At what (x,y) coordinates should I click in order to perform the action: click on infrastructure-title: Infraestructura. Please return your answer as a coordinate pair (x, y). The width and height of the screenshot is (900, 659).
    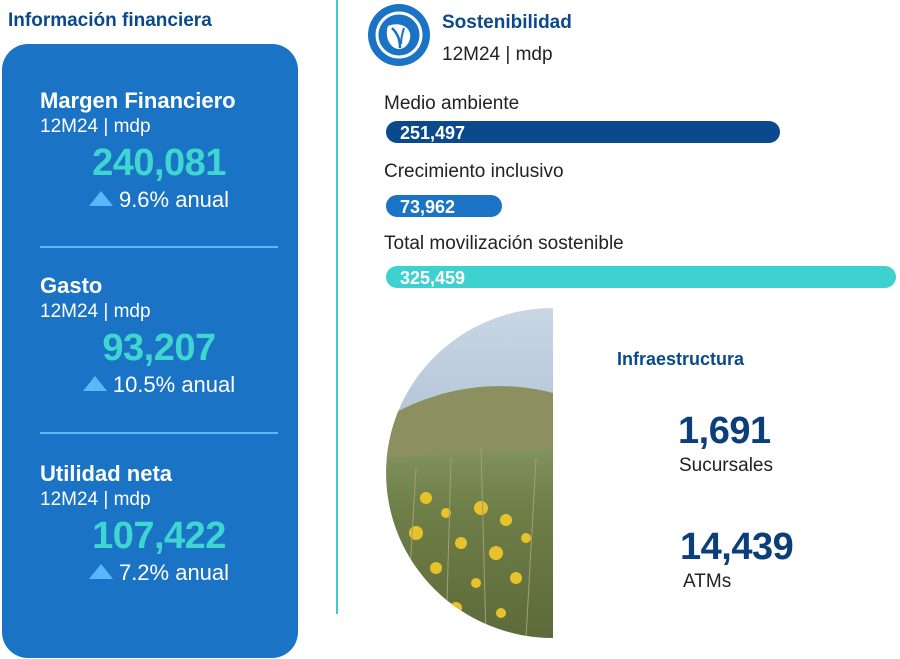
    Looking at the image, I should click on (681, 359).